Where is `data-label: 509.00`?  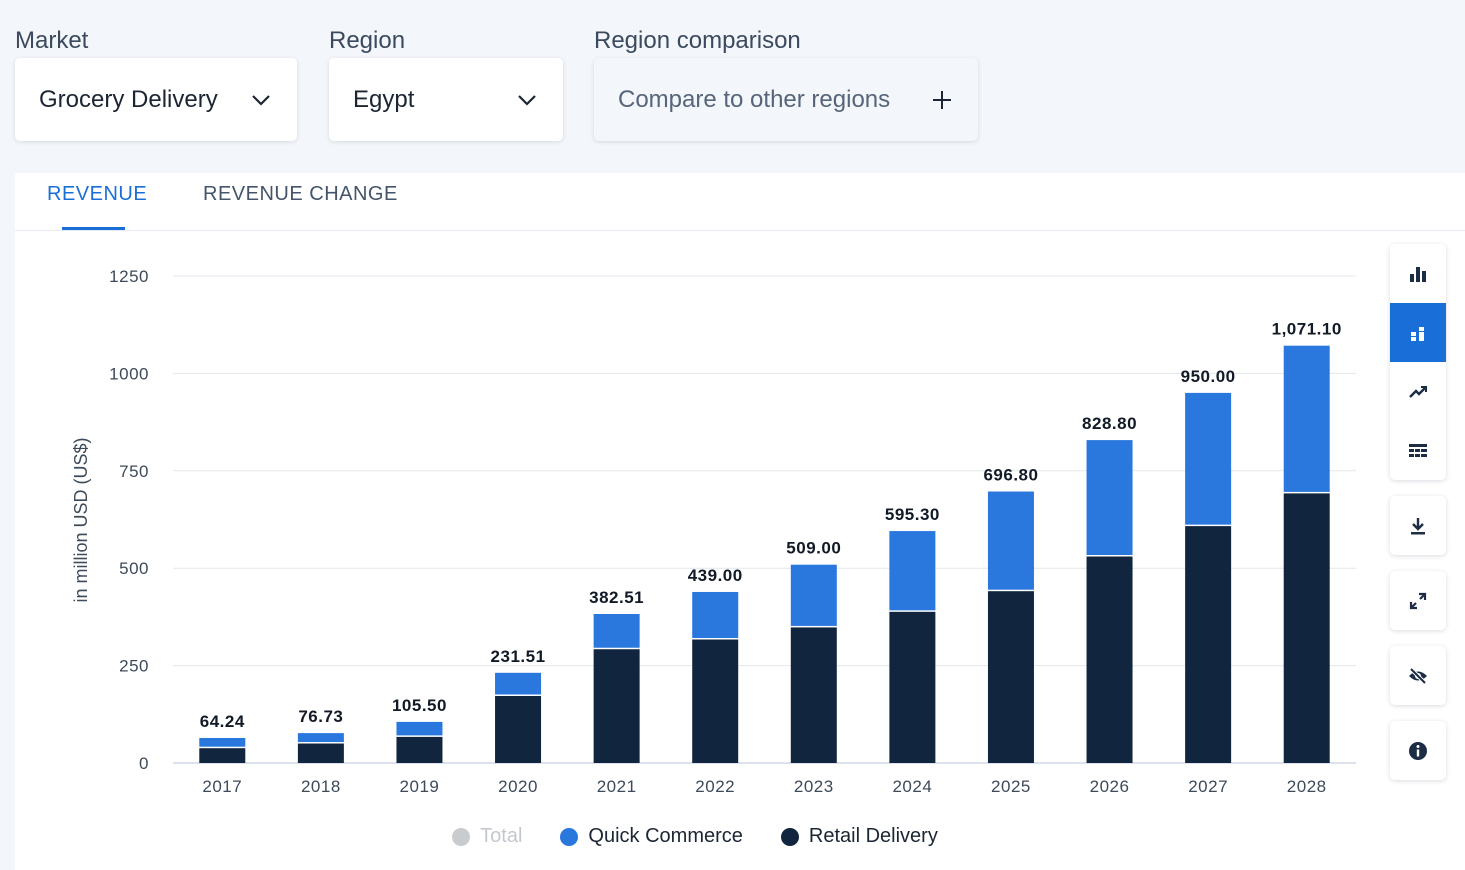 data-label: 509.00 is located at coordinates (813, 548).